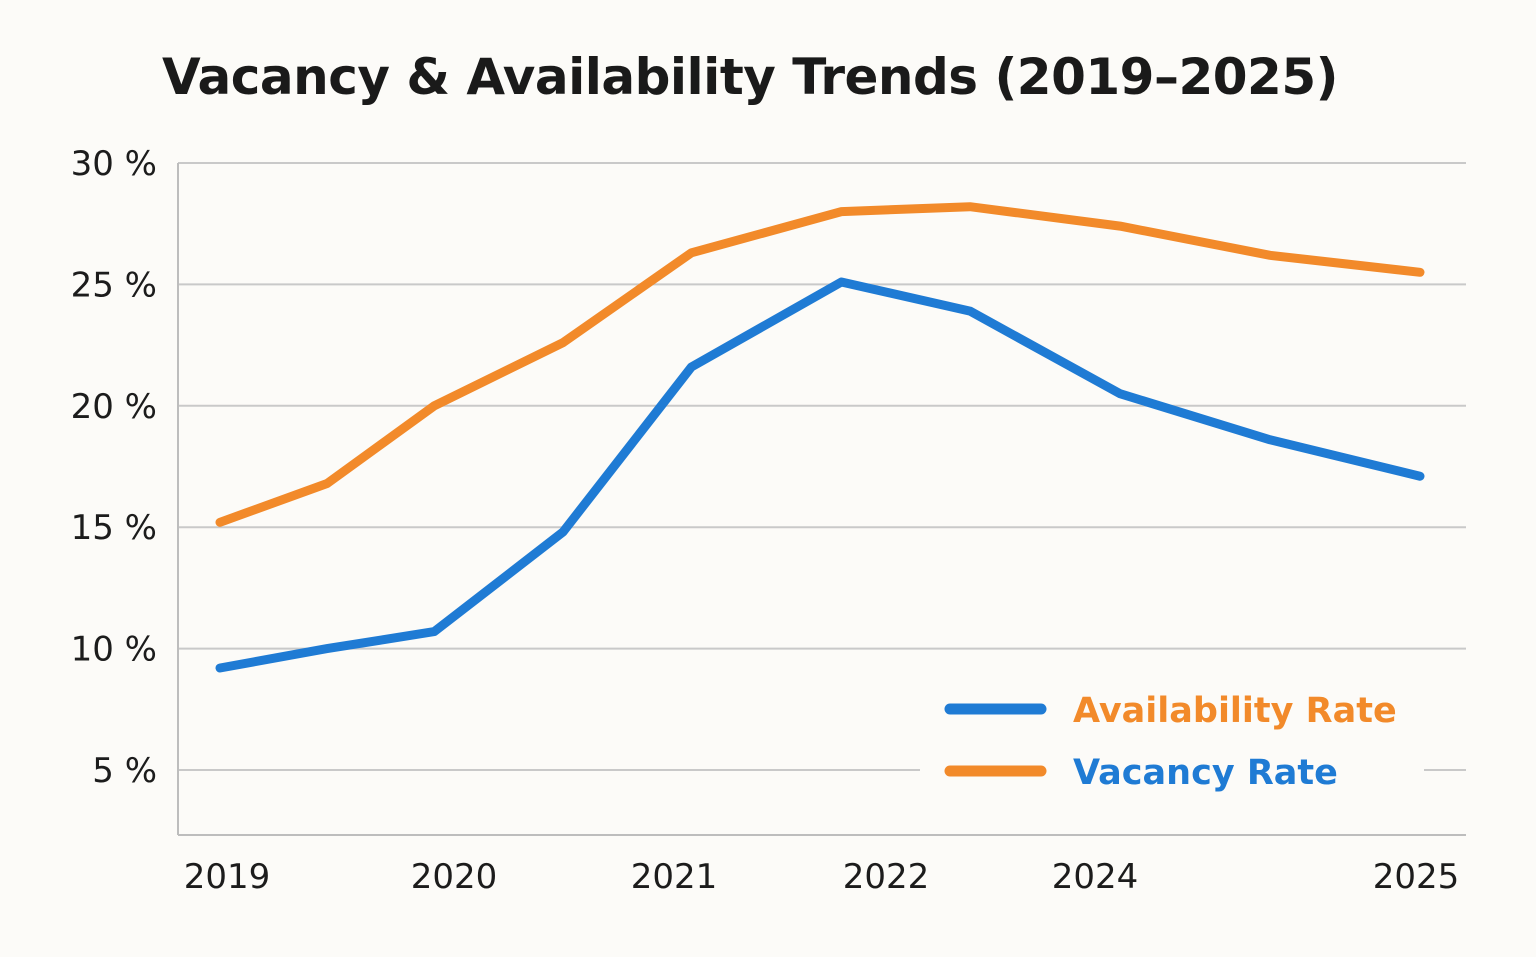  I want to click on legend-label-availability-rate: Availability Rate, so click(1235, 711).